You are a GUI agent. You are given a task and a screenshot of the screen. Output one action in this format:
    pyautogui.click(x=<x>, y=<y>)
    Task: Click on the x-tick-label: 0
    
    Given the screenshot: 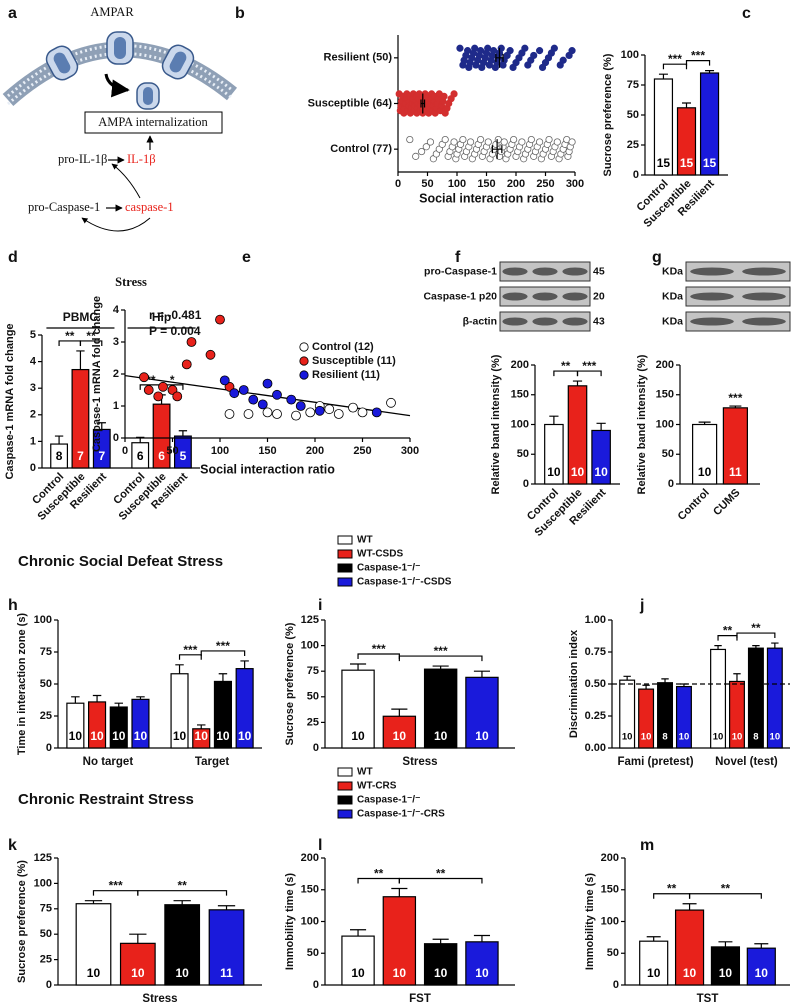 What is the action you would take?
    pyautogui.click(x=398, y=184)
    